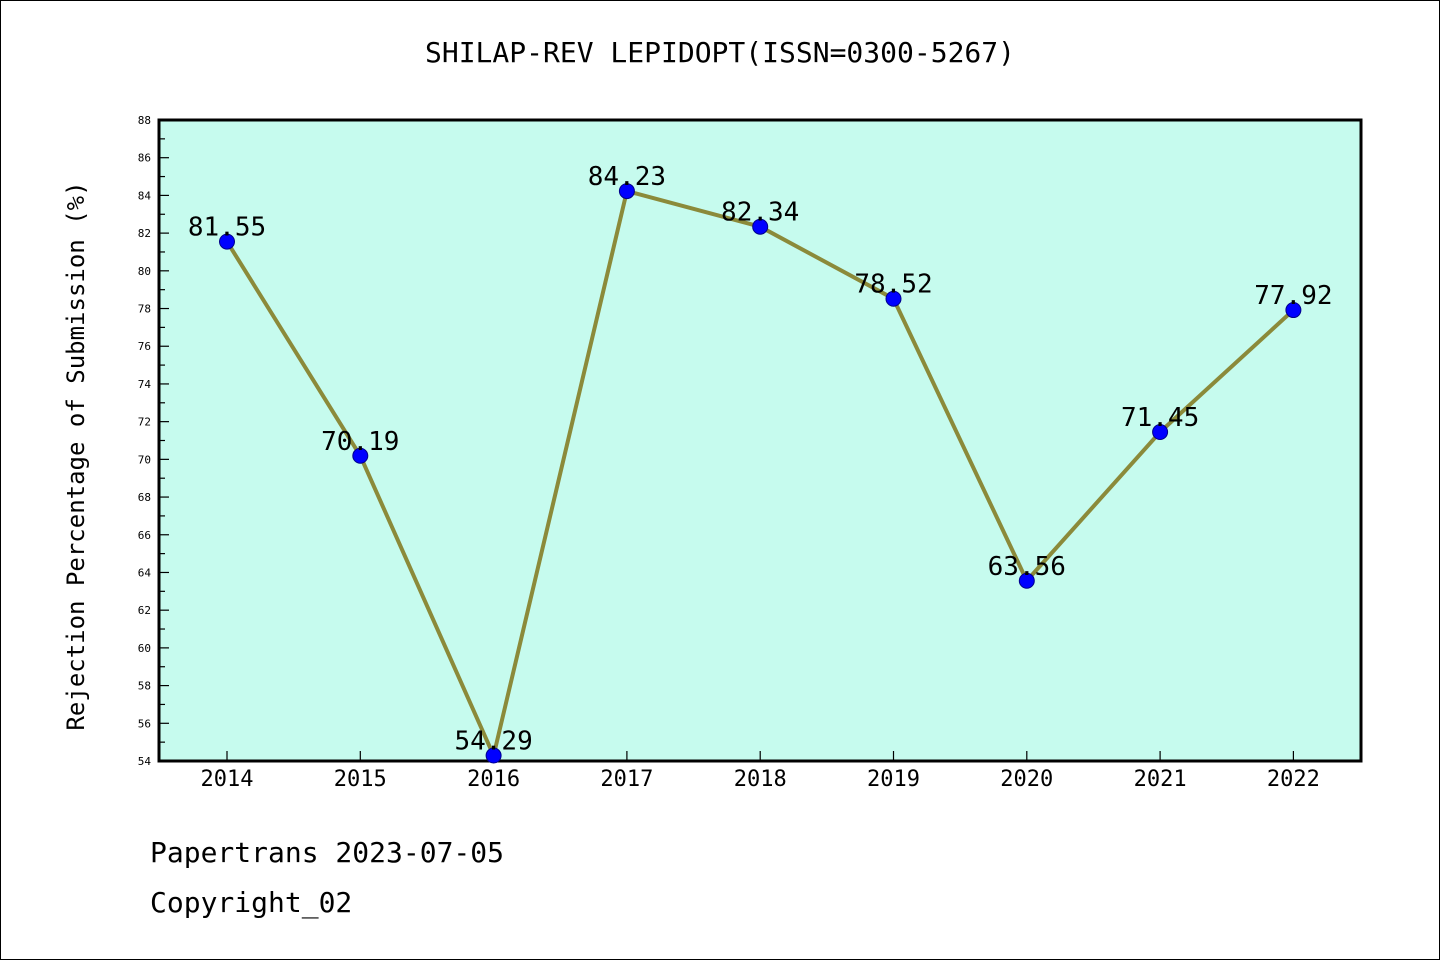 This screenshot has height=960, width=1440. I want to click on y-axis: 54 56 58 60 62 64 66 68 70 72 74 76 78 80 82 84 86 88, so click(153, 441).